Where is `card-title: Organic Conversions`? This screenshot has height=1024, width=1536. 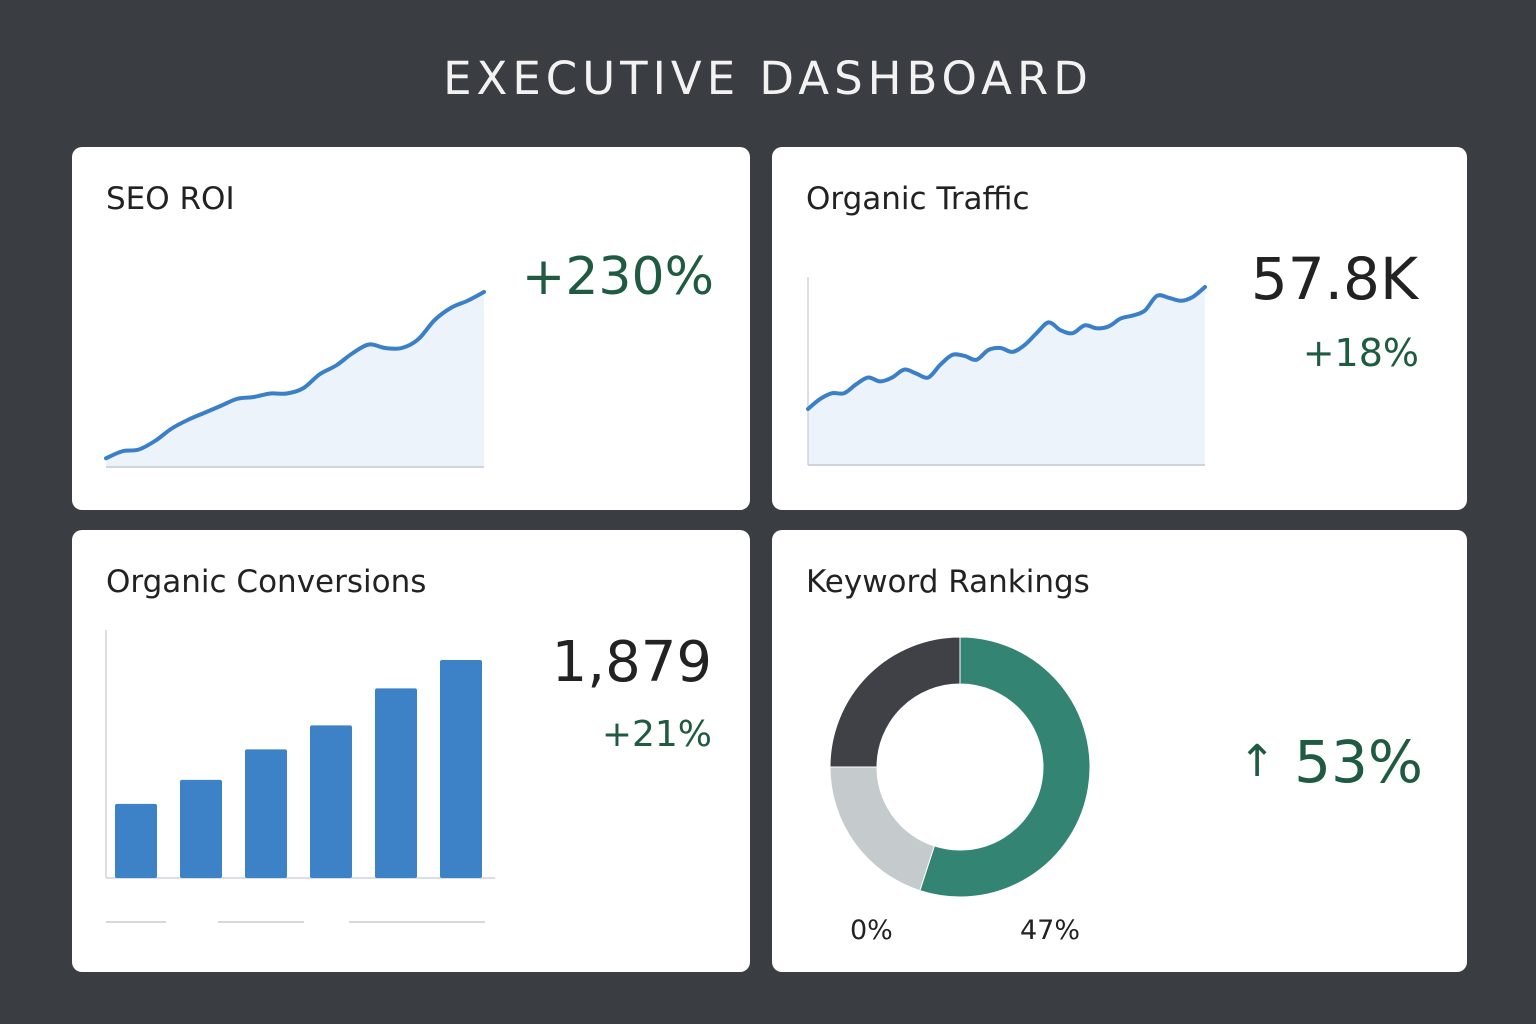
card-title: Organic Conversions is located at coordinates (266, 582).